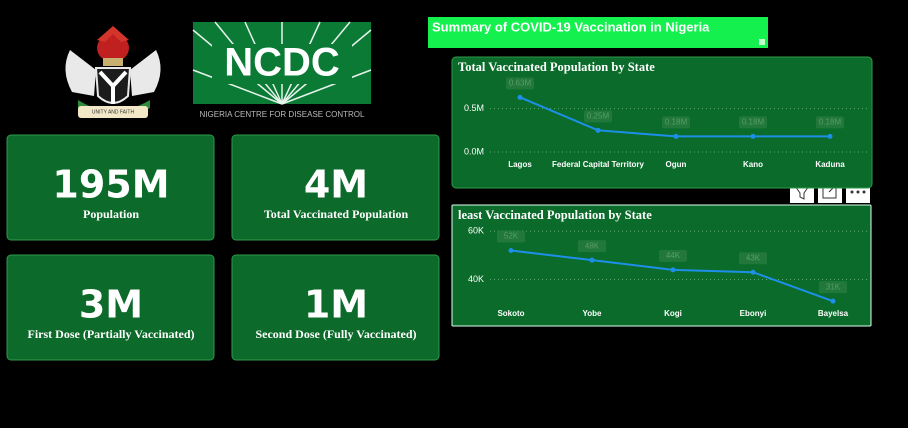 This screenshot has height=428, width=908. I want to click on data-label: 0.63M, so click(520, 82).